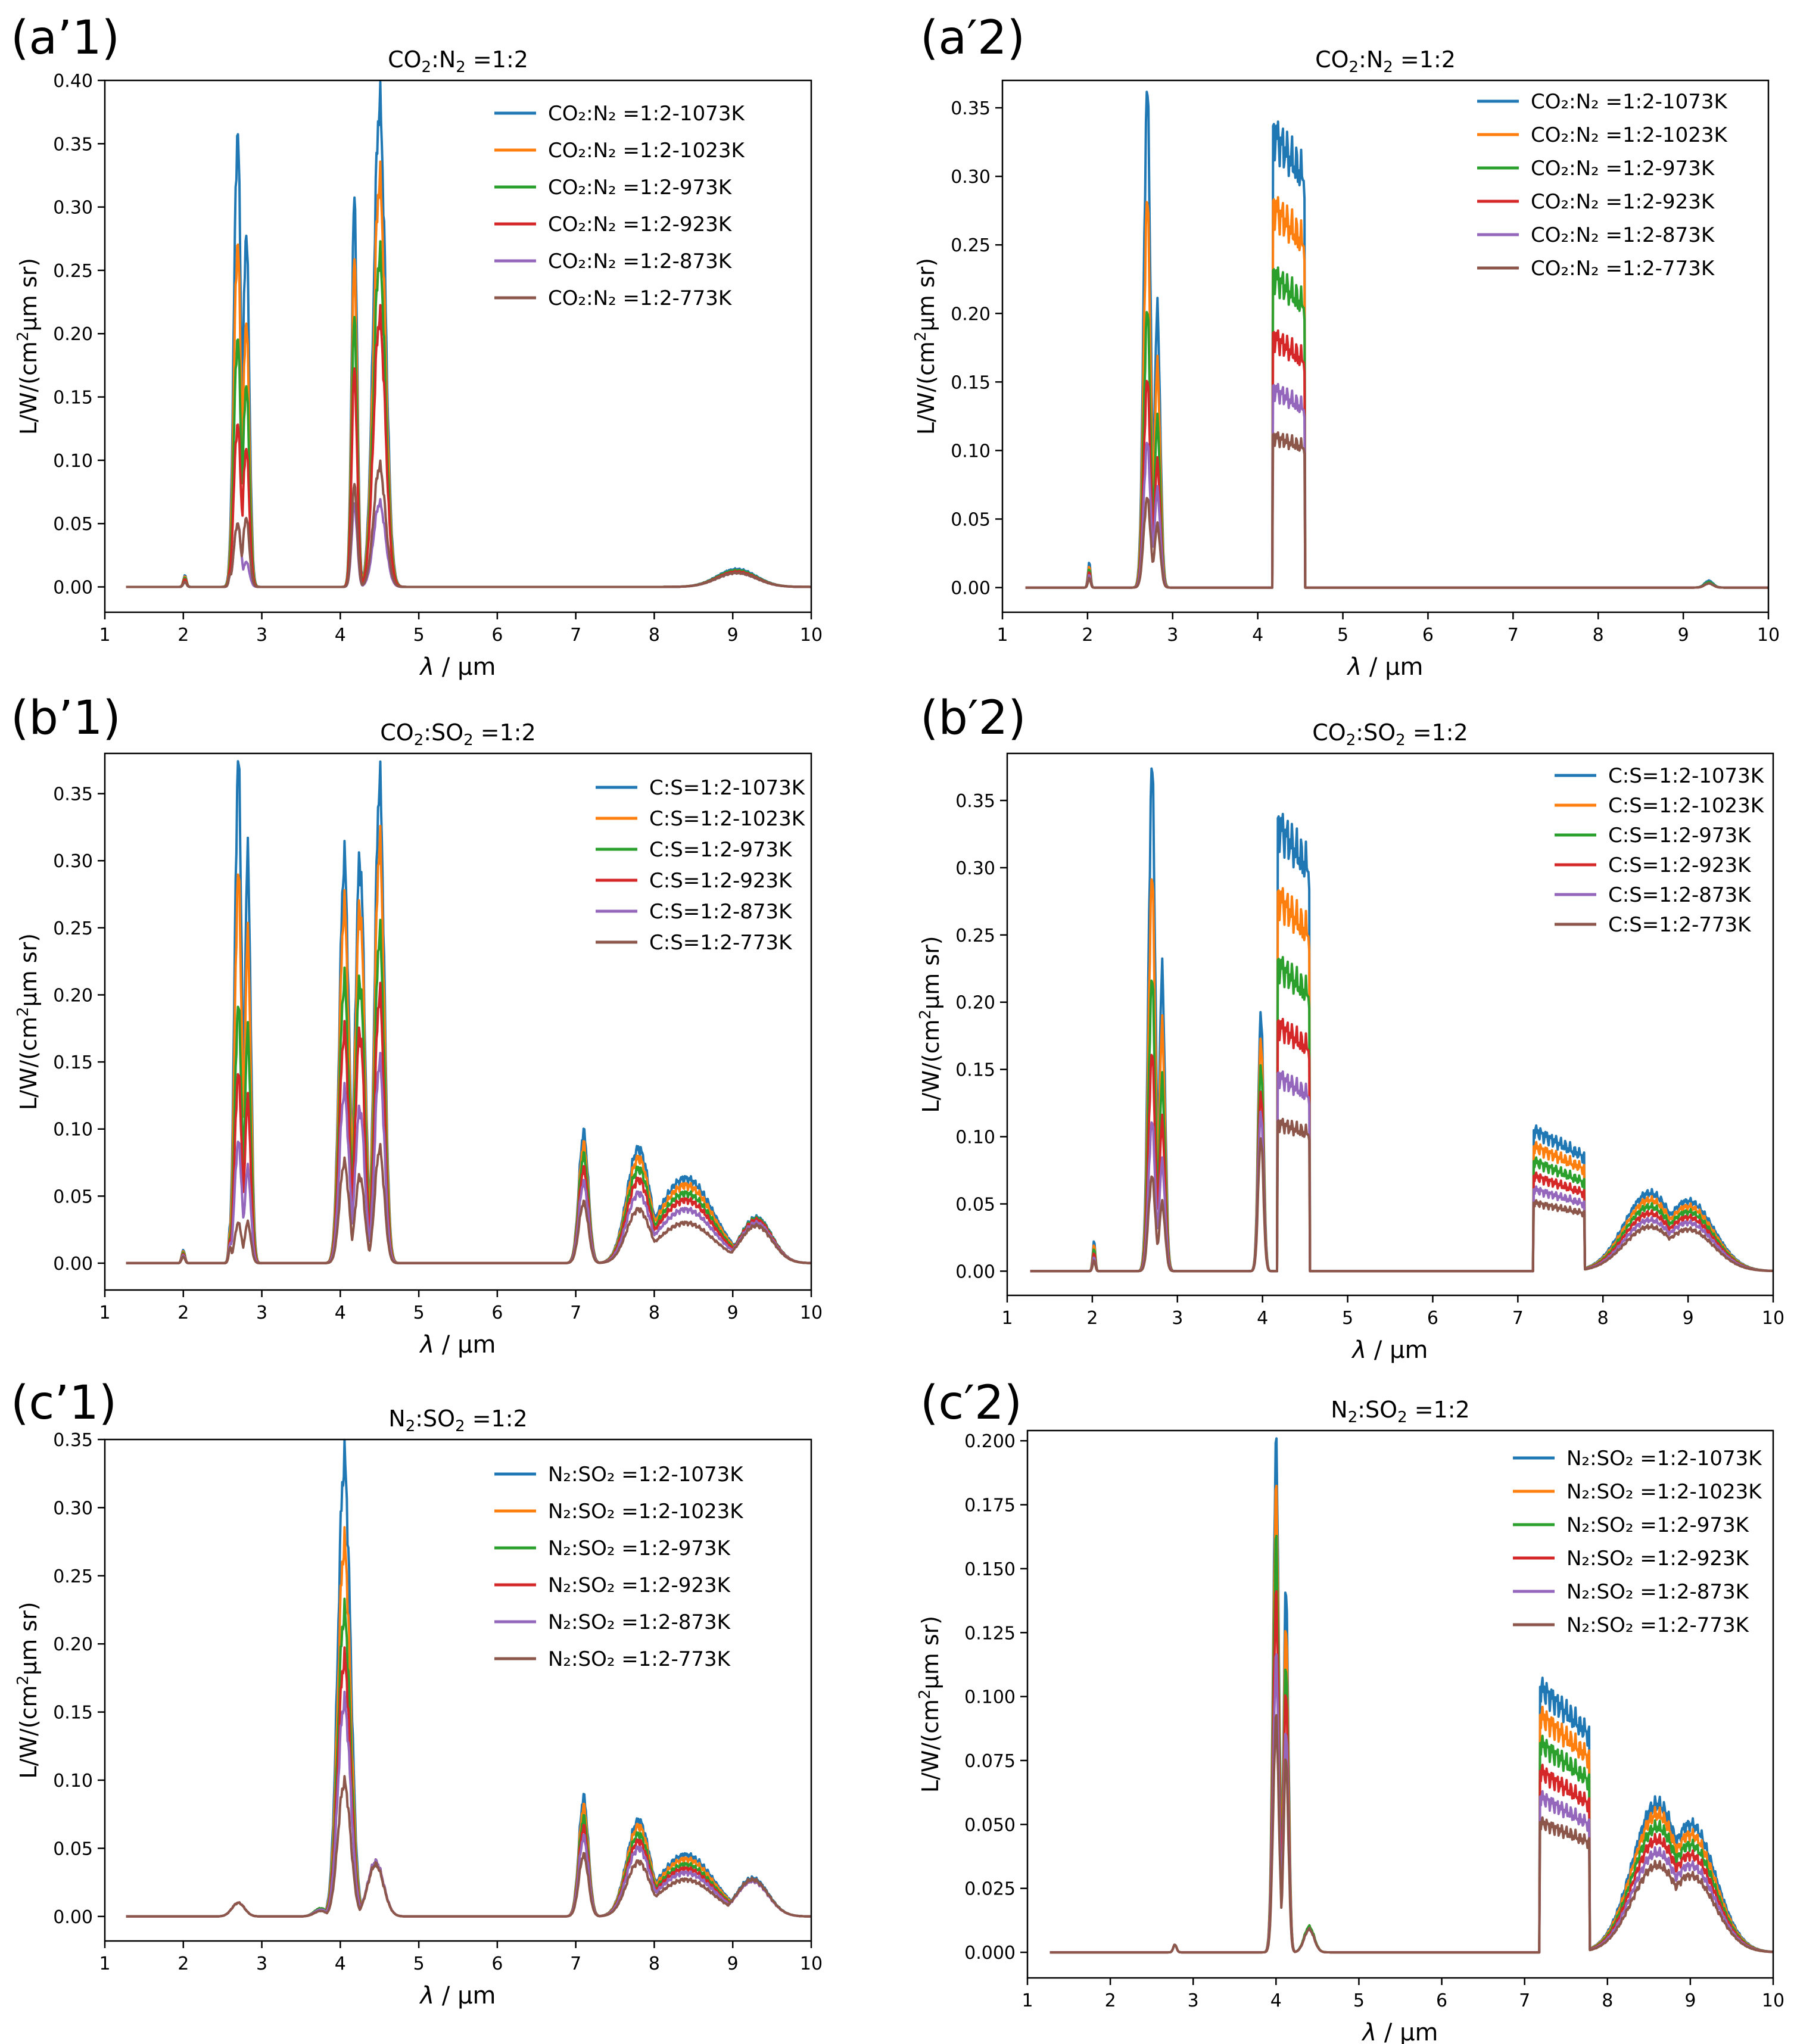 The image size is (1797, 2044). I want to click on series-line-b1-773K, so click(469, 1203).